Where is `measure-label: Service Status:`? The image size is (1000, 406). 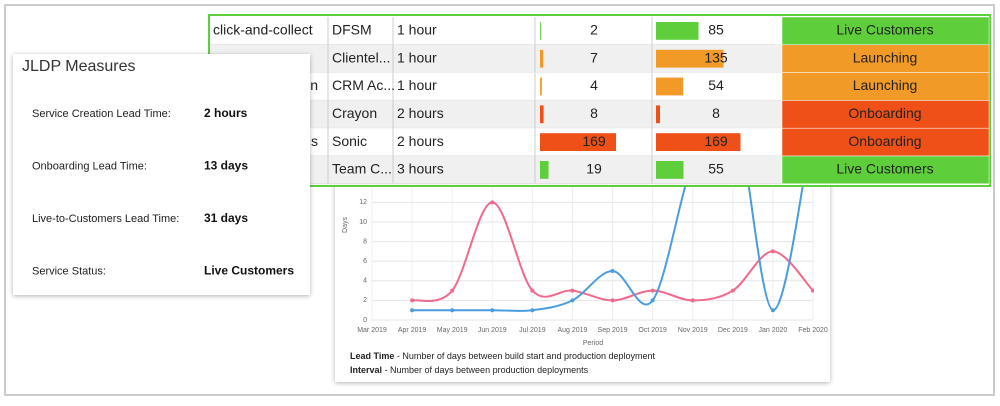
measure-label: Service Status: is located at coordinates (69, 271).